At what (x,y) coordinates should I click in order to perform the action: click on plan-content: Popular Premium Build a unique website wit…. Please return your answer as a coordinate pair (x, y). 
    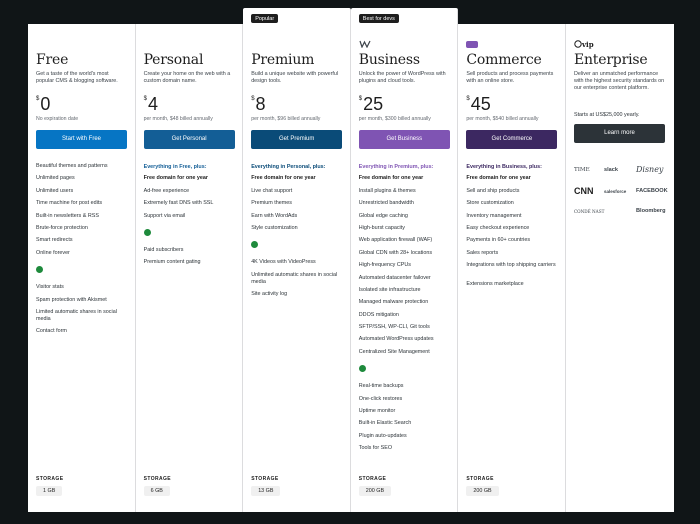
    Looking at the image, I should click on (296, 154).